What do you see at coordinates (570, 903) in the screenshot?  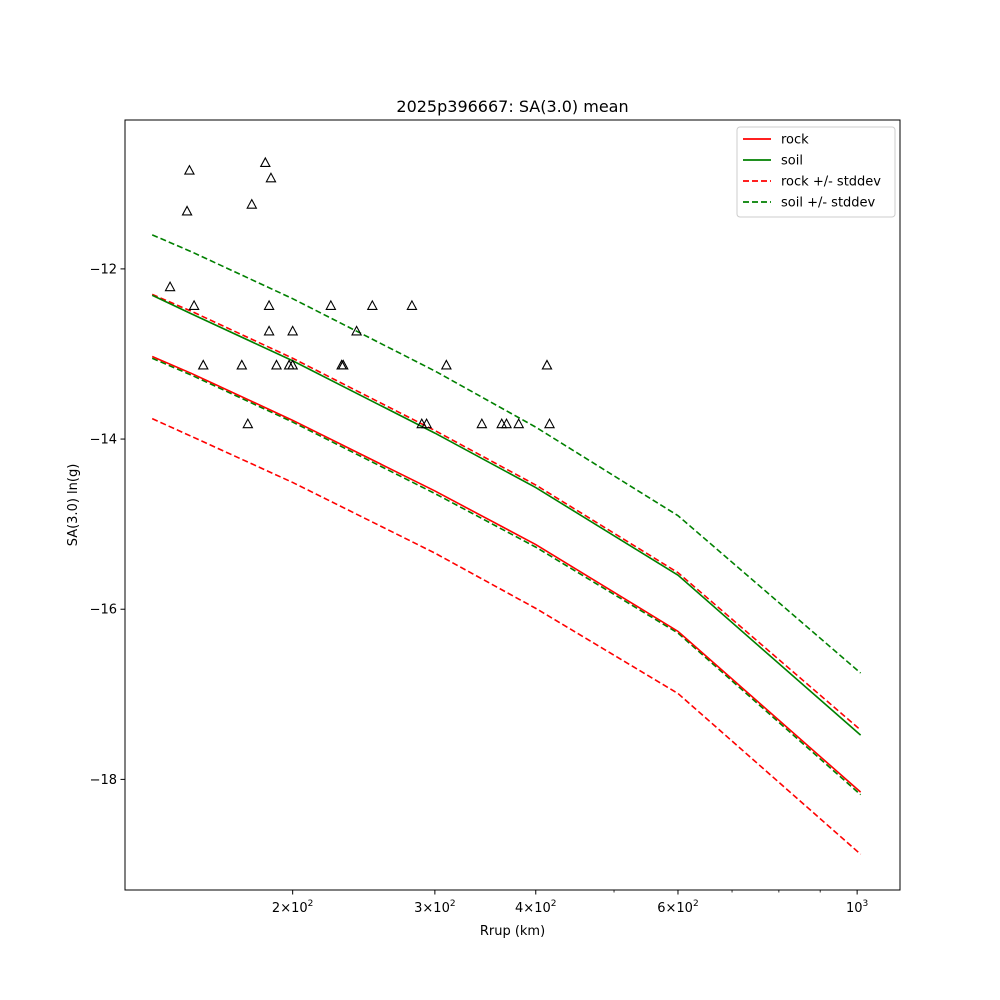 I see `x-axis: 2×102 3×102 4×102 6×102 103` at bounding box center [570, 903].